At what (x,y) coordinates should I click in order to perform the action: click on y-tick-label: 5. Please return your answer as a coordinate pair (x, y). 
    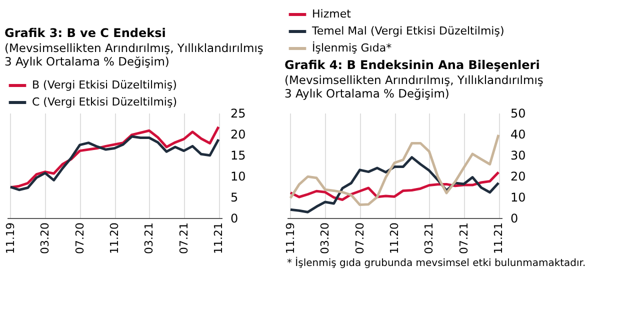
    Looking at the image, I should click on (234, 197).